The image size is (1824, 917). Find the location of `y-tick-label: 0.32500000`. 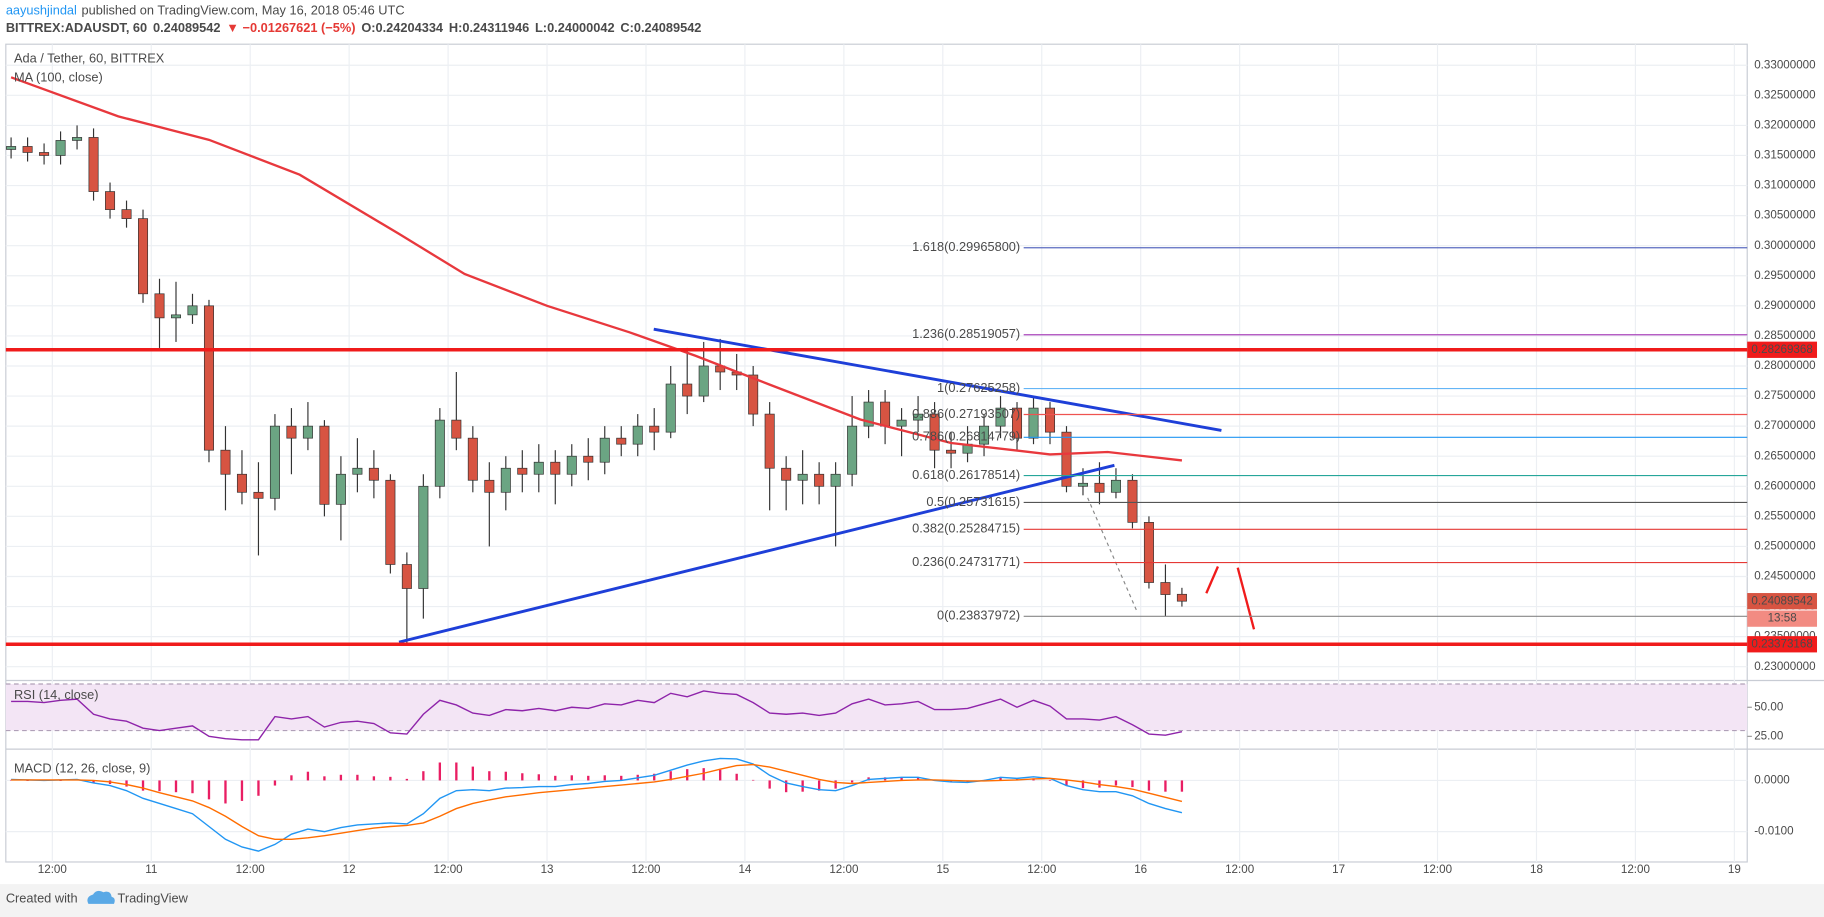

y-tick-label: 0.32500000 is located at coordinates (1785, 94).